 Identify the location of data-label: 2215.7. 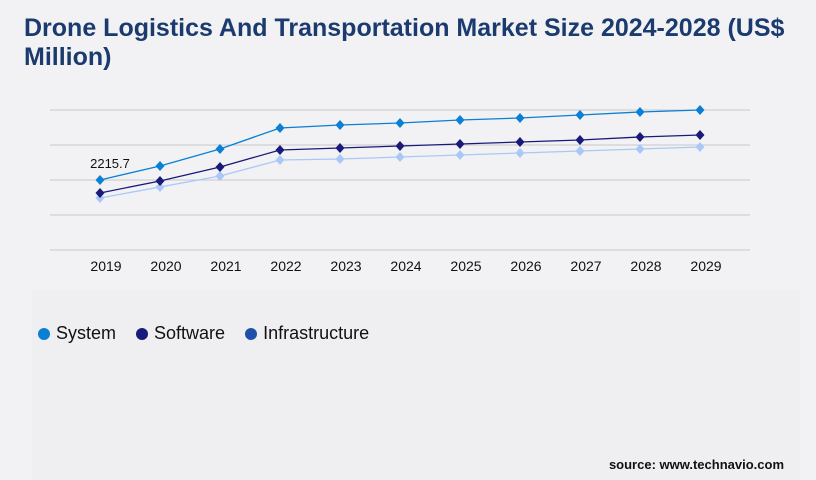
(110, 163).